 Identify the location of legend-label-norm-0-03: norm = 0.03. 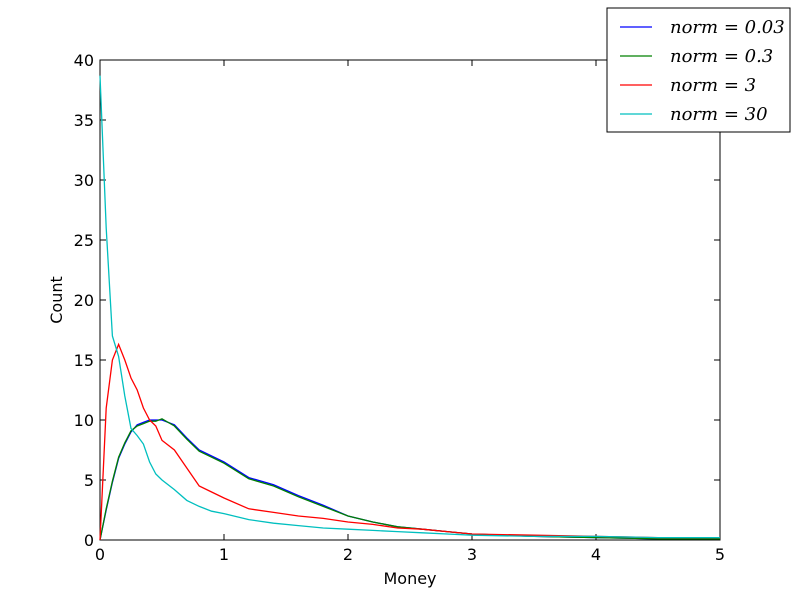
(727, 27).